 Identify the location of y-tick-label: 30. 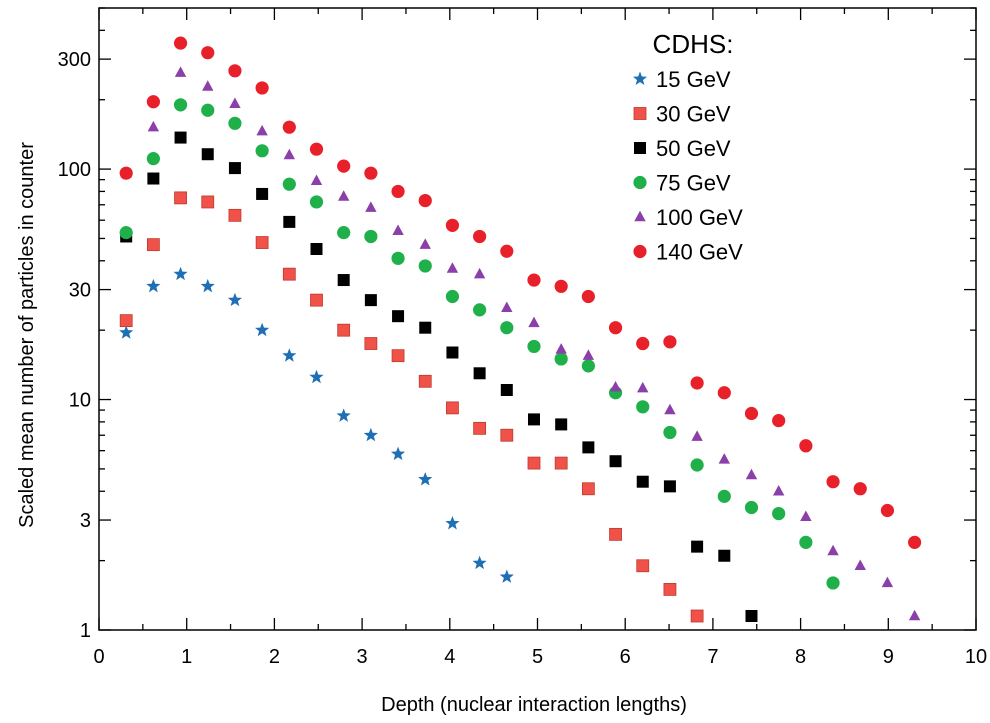
(80, 291).